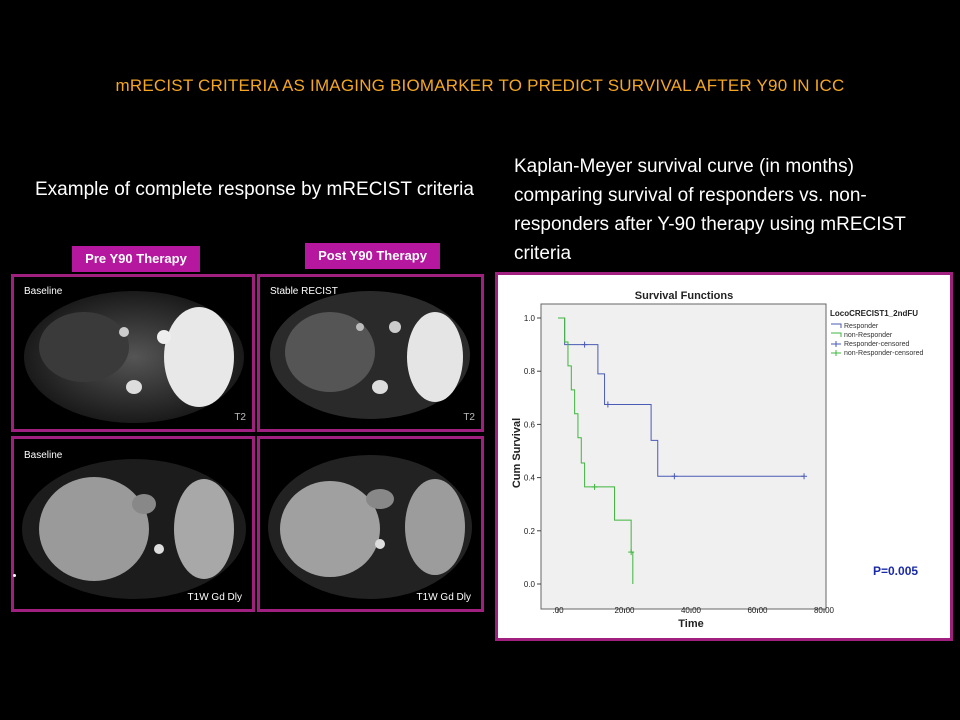  I want to click on legend-label: Responder-censored, so click(876, 344).